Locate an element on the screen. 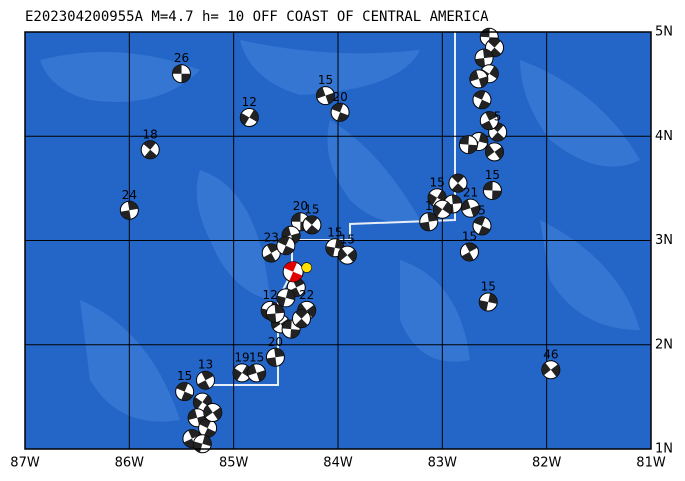 The height and width of the screenshot is (481, 685). y-tick-label: 2N is located at coordinates (664, 344).